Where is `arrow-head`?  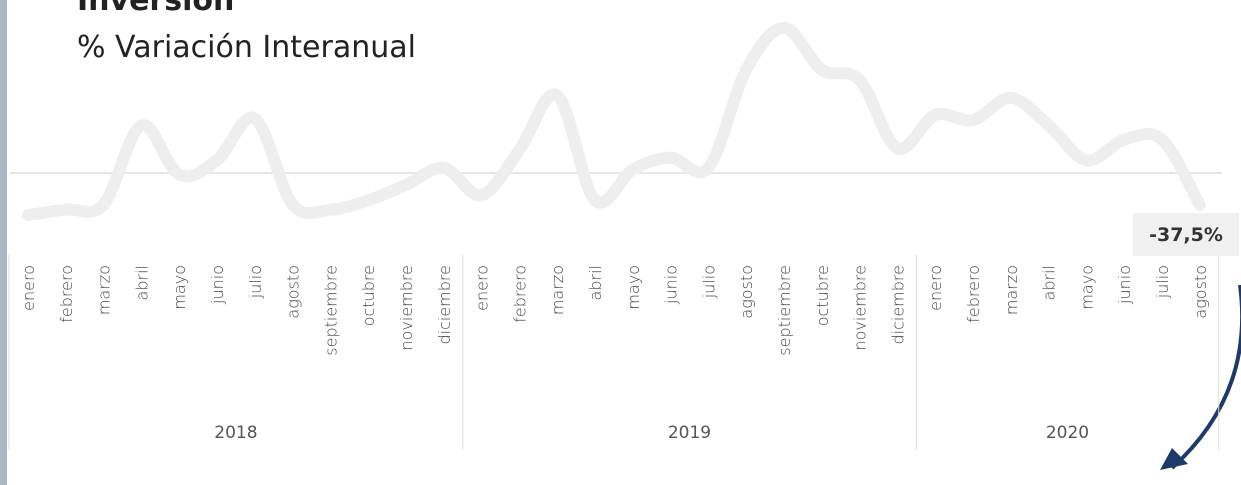 arrow-head is located at coordinates (1174, 459).